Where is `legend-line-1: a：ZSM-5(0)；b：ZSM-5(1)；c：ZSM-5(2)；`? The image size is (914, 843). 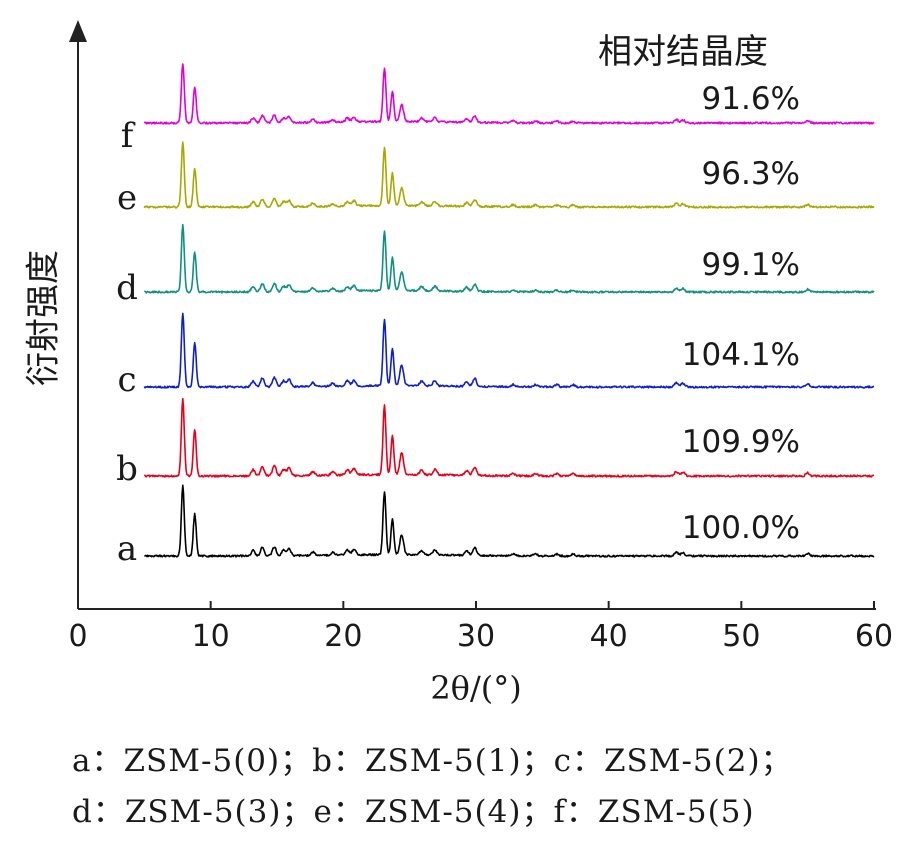 legend-line-1: a：ZSM-5(0)；b：ZSM-5(1)；c：ZSM-5(2)； is located at coordinates (432, 761).